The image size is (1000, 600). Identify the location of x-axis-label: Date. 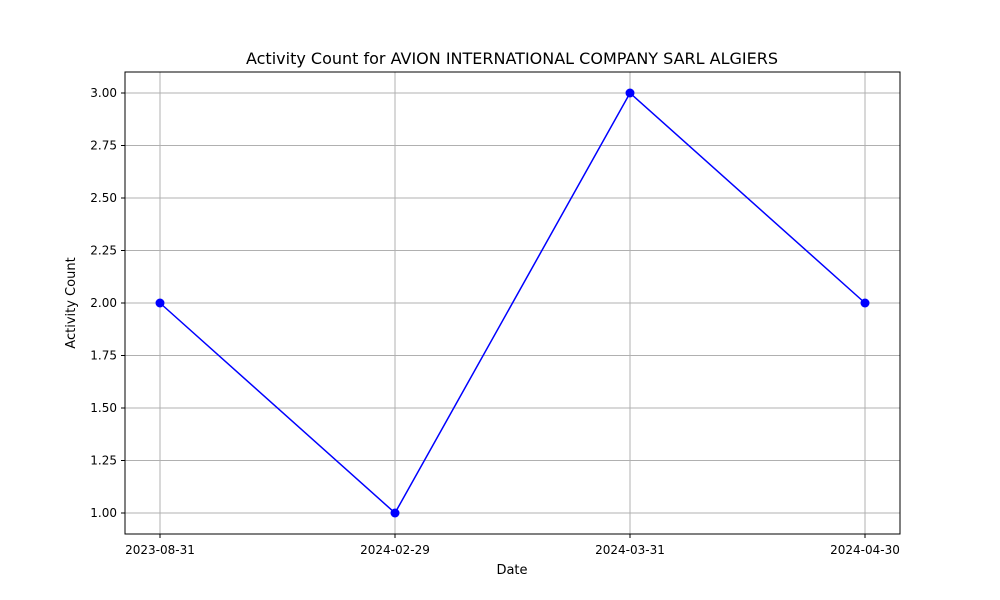
(511, 570).